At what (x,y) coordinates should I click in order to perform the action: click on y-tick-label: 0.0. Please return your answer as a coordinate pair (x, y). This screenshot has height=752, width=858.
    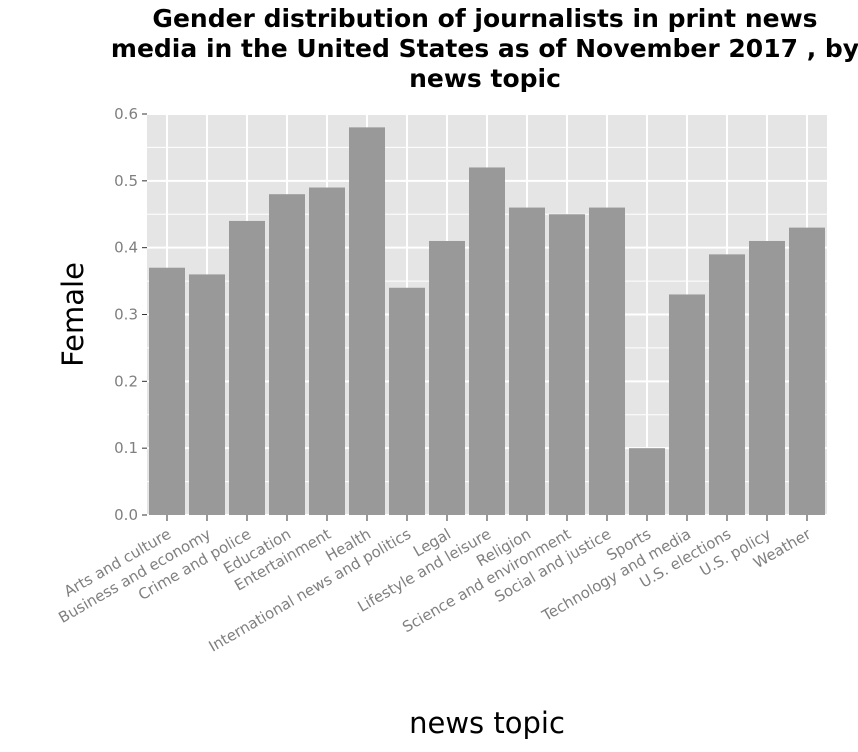
    Looking at the image, I should click on (126, 515).